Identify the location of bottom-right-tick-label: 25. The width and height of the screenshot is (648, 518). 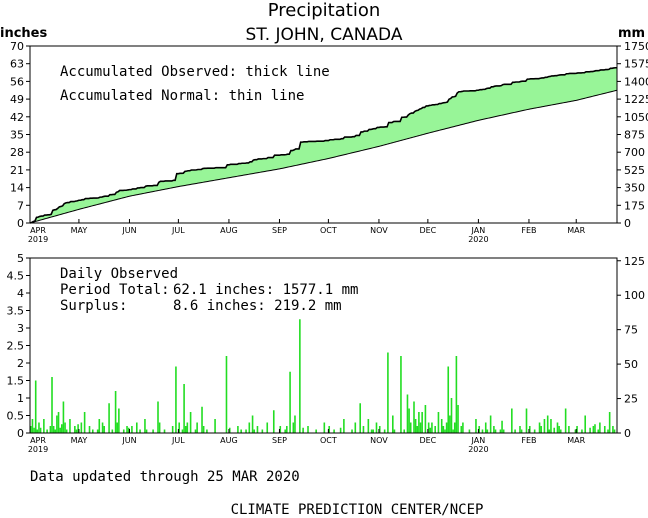
(631, 399).